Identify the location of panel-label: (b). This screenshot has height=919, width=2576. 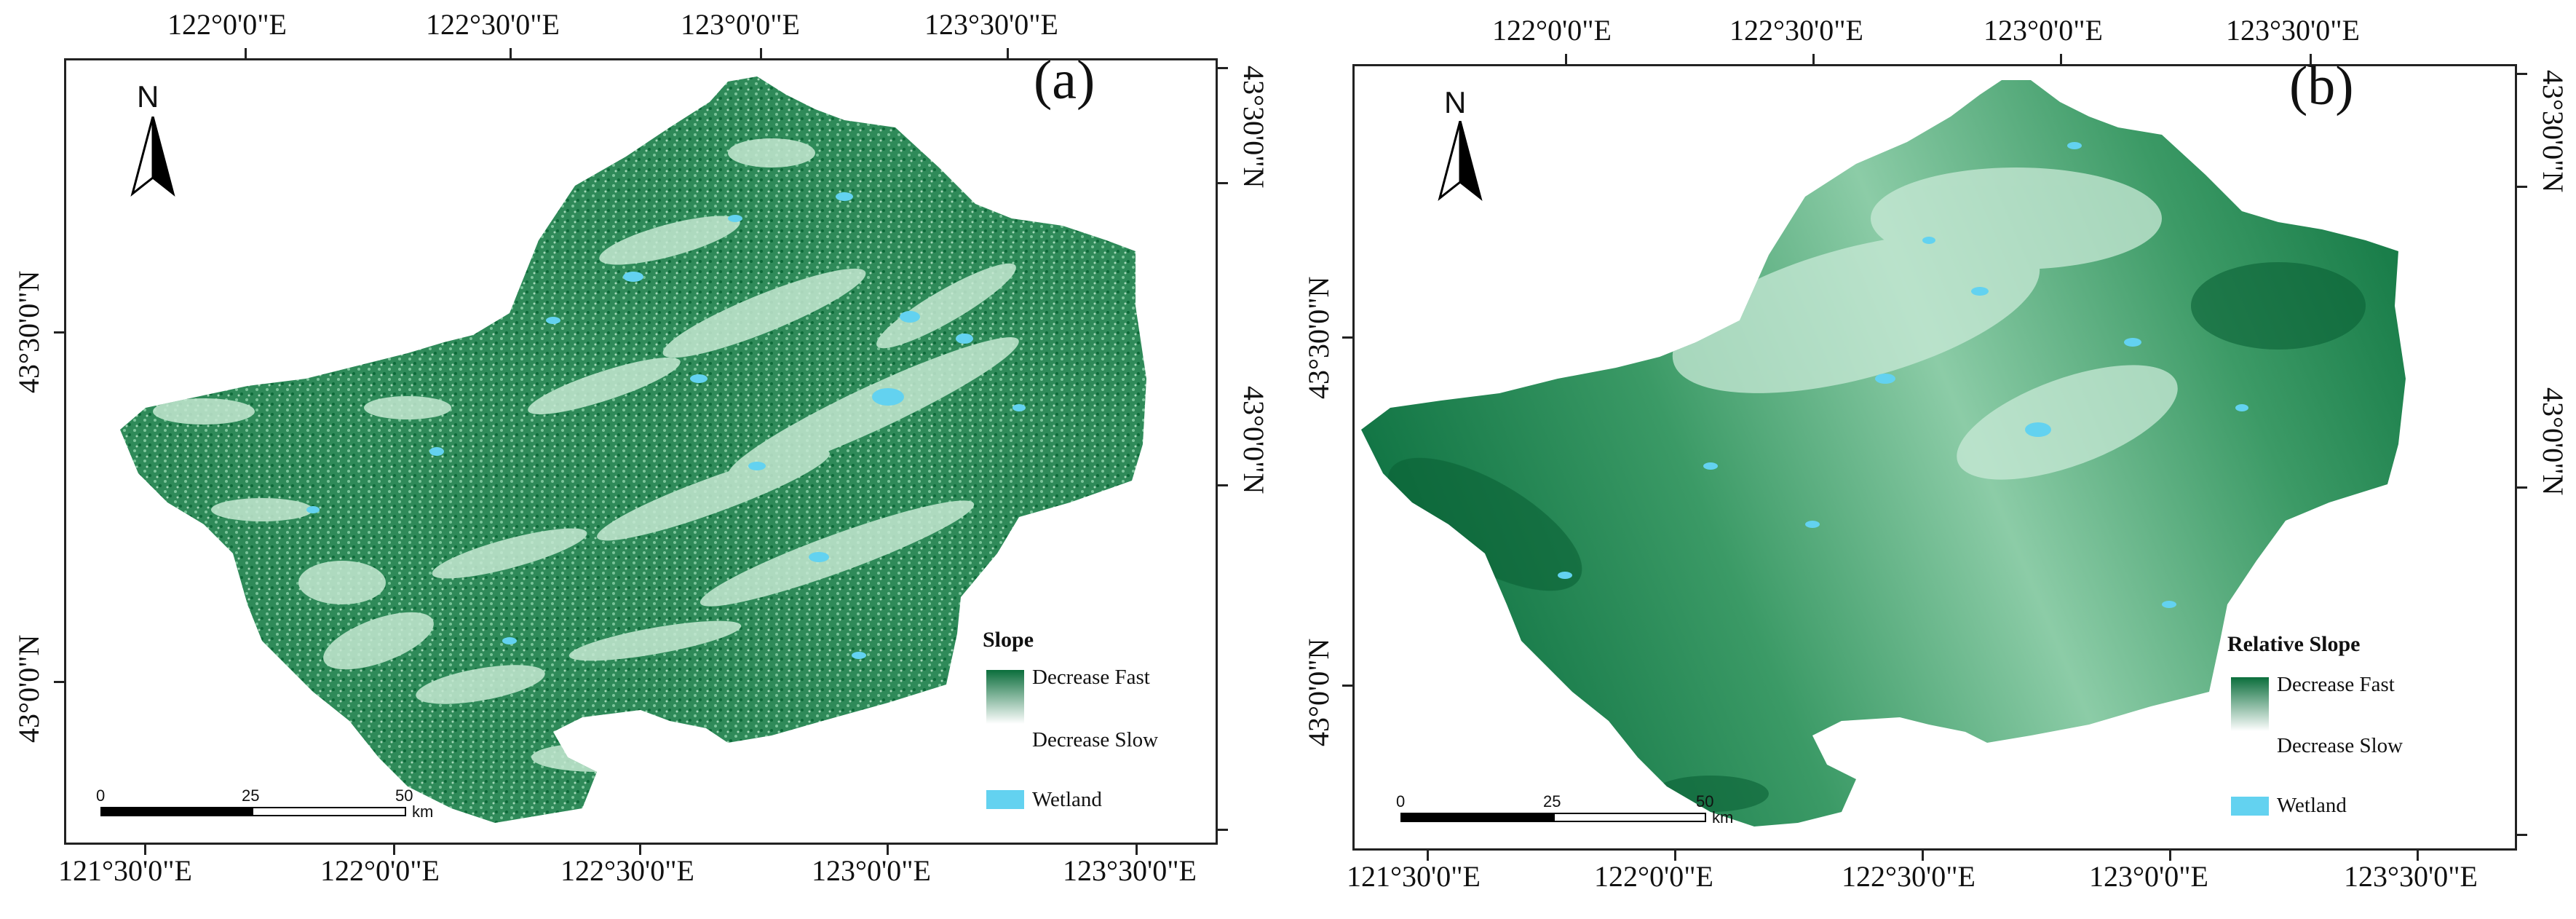
(2321, 86).